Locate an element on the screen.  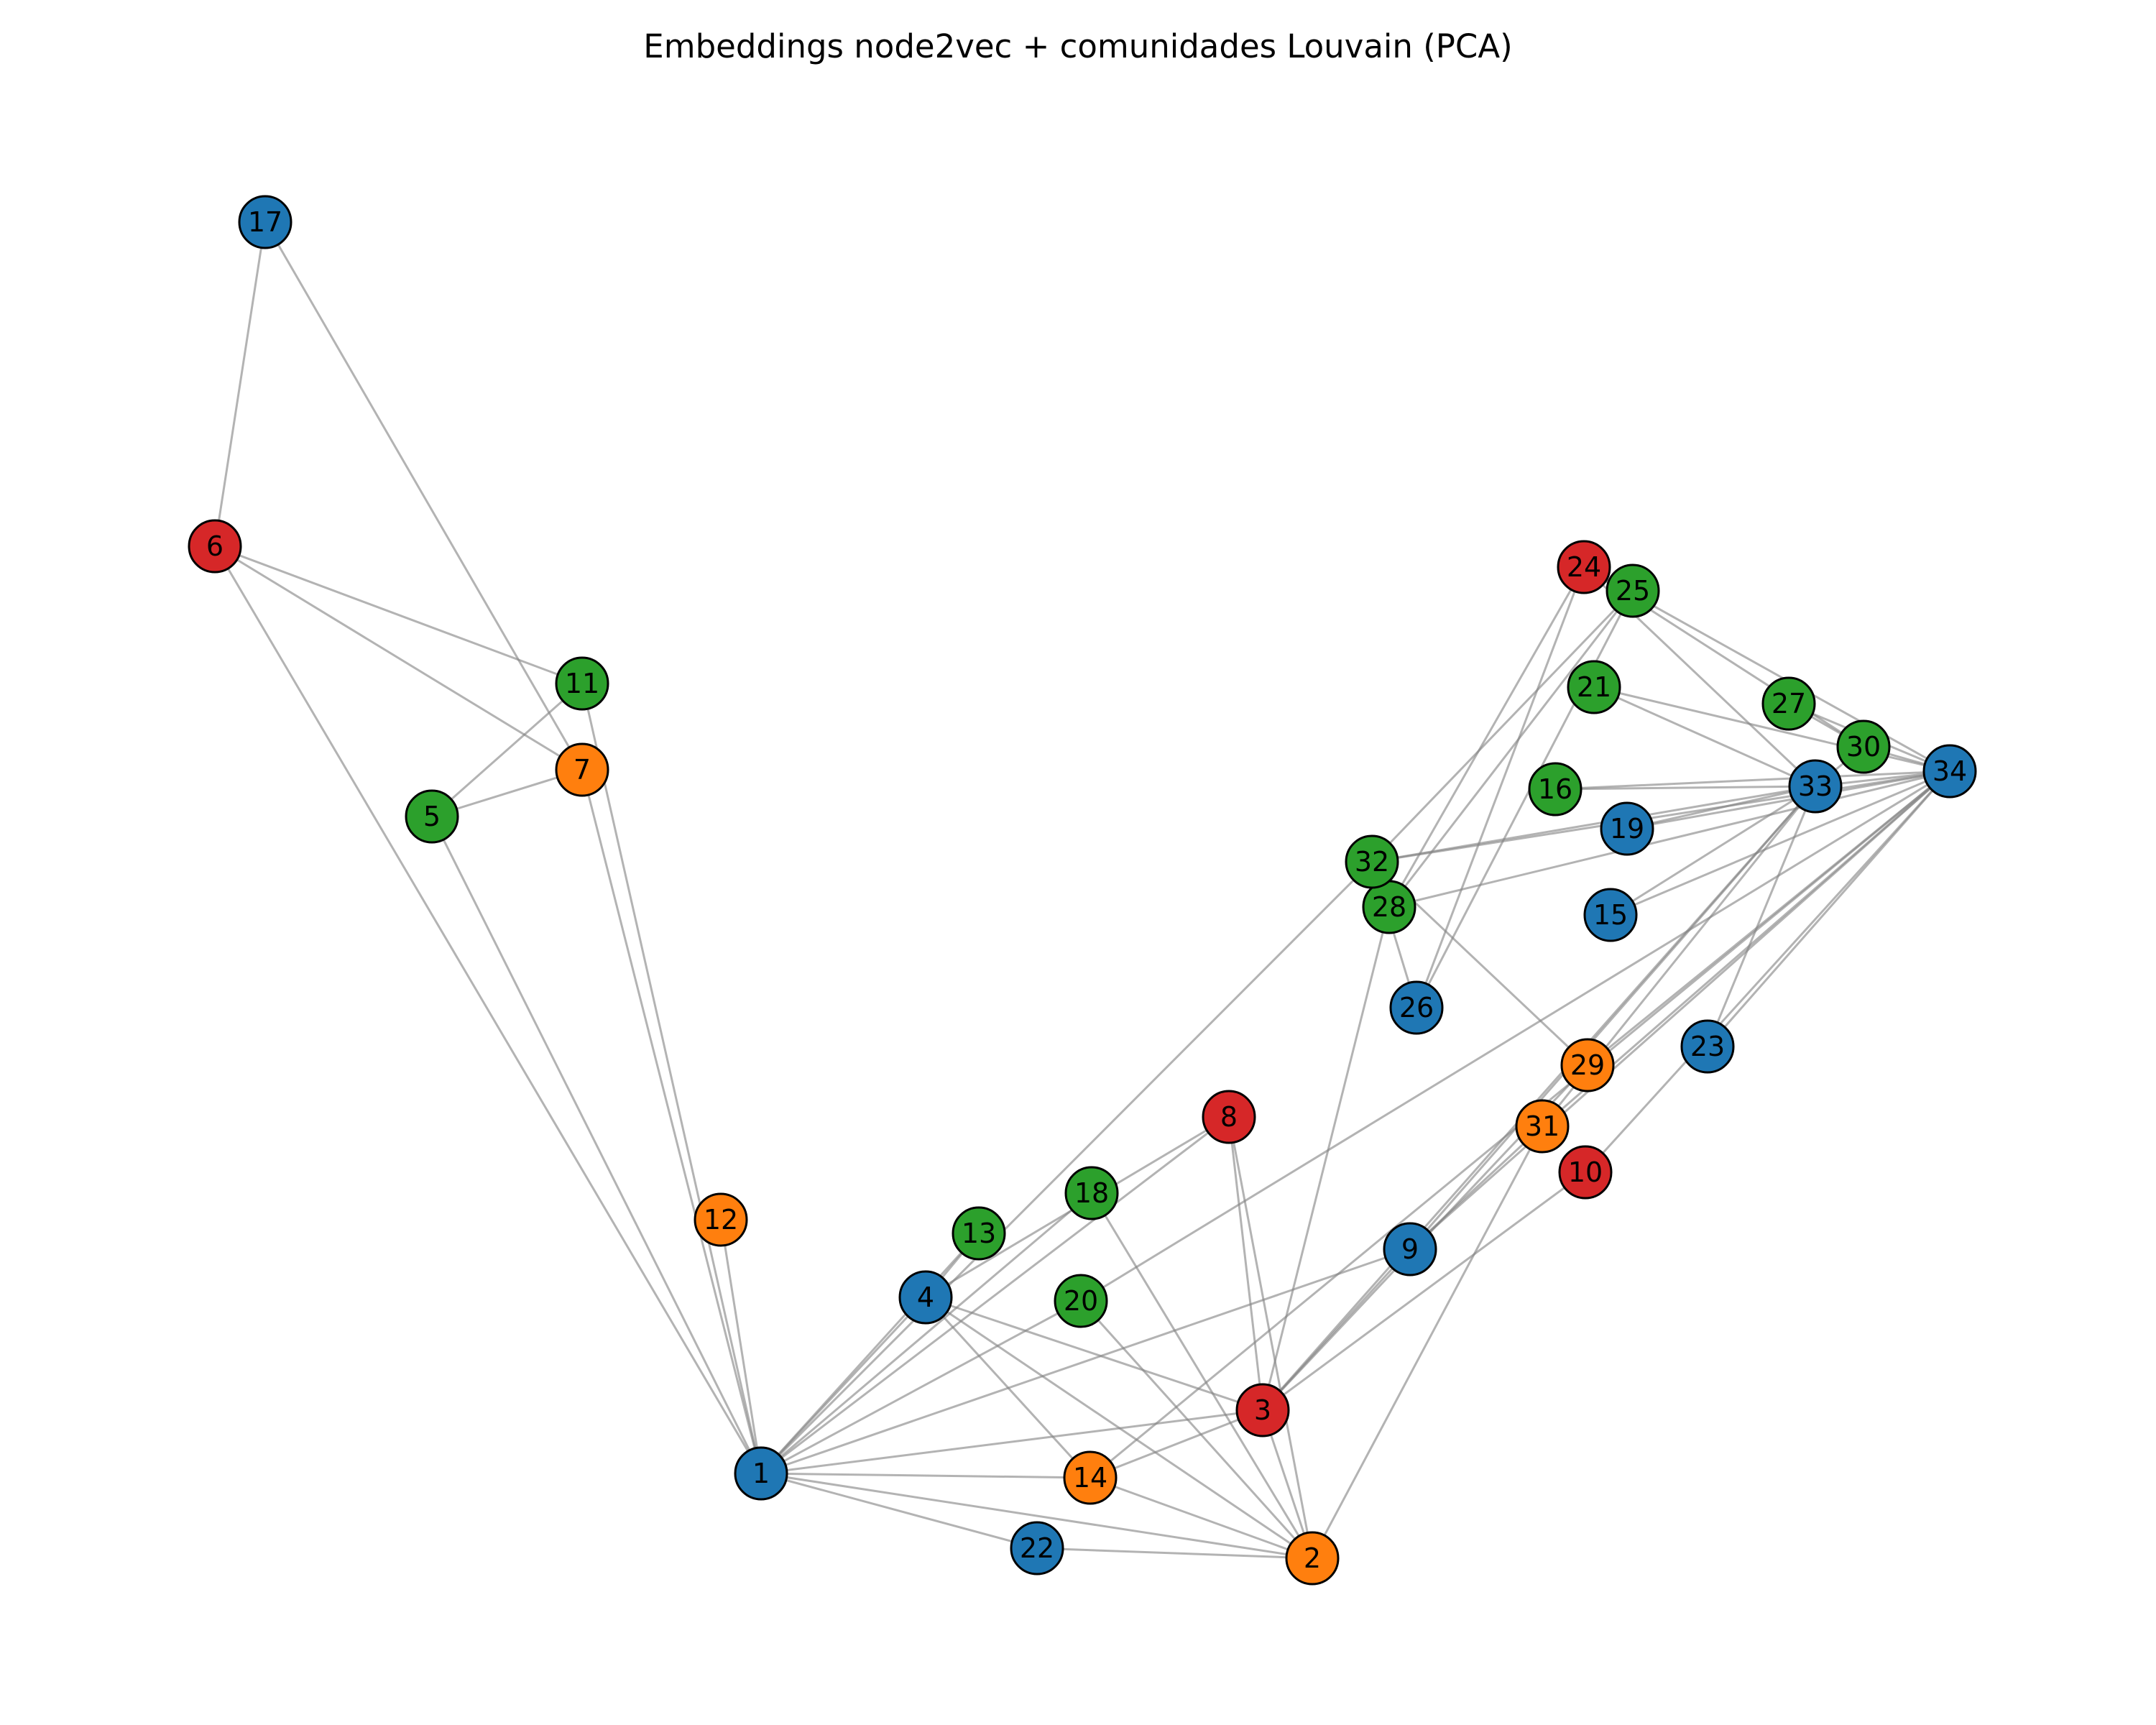
node-label: 11 is located at coordinates (582, 683).